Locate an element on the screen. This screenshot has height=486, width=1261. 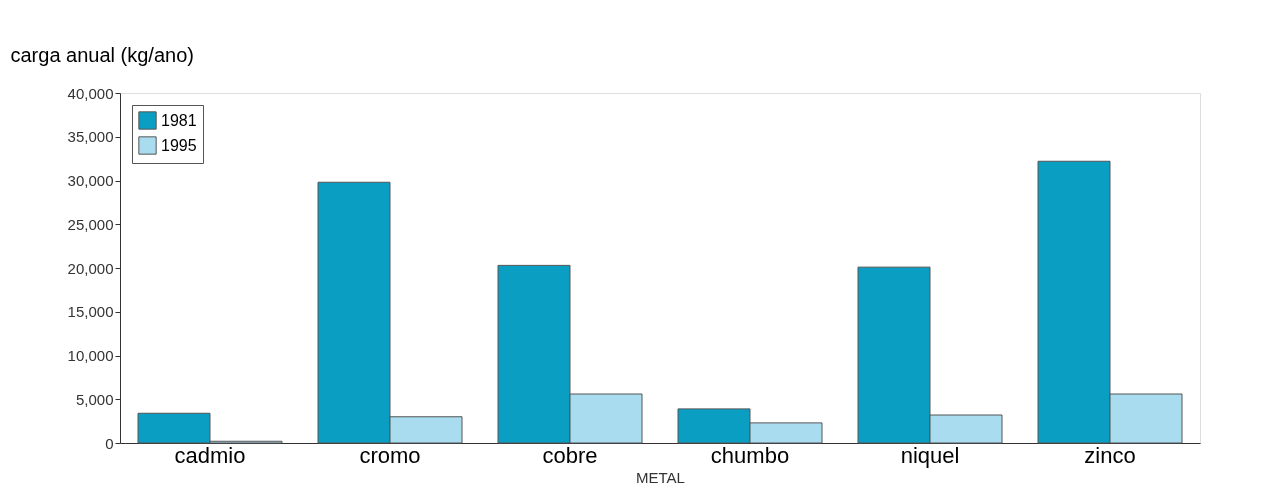
x-tick-label: zinco is located at coordinates (1110, 455).